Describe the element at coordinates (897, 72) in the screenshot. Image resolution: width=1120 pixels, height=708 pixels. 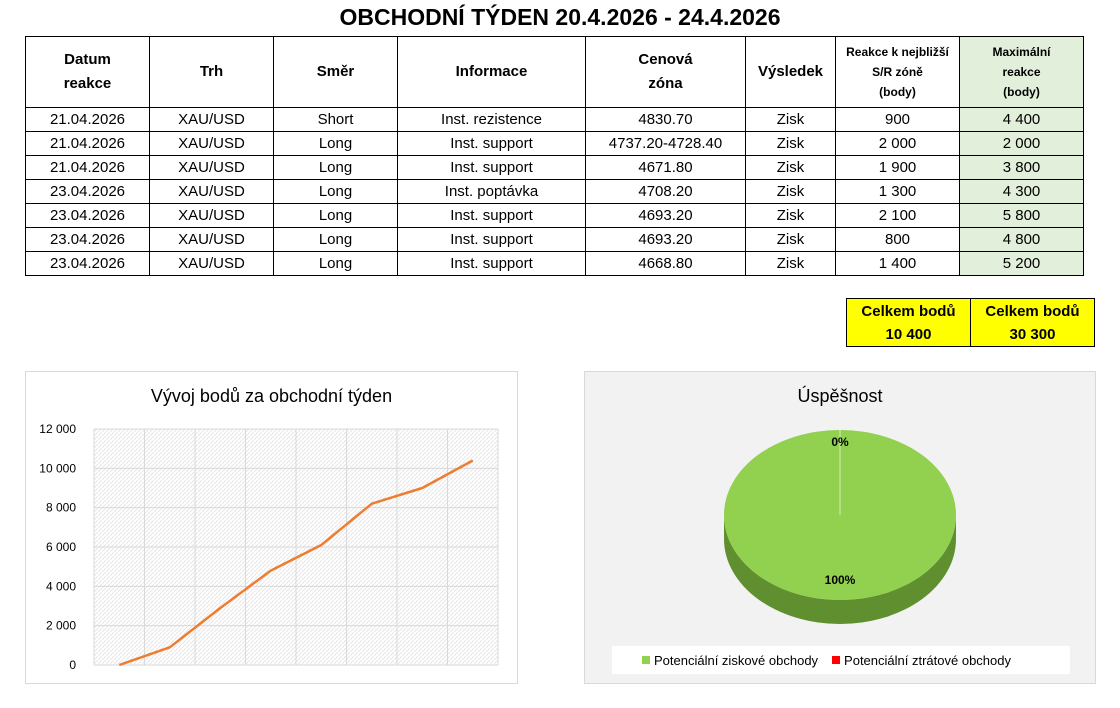
I see `header-reakce-line2: S/R zóně` at that location.